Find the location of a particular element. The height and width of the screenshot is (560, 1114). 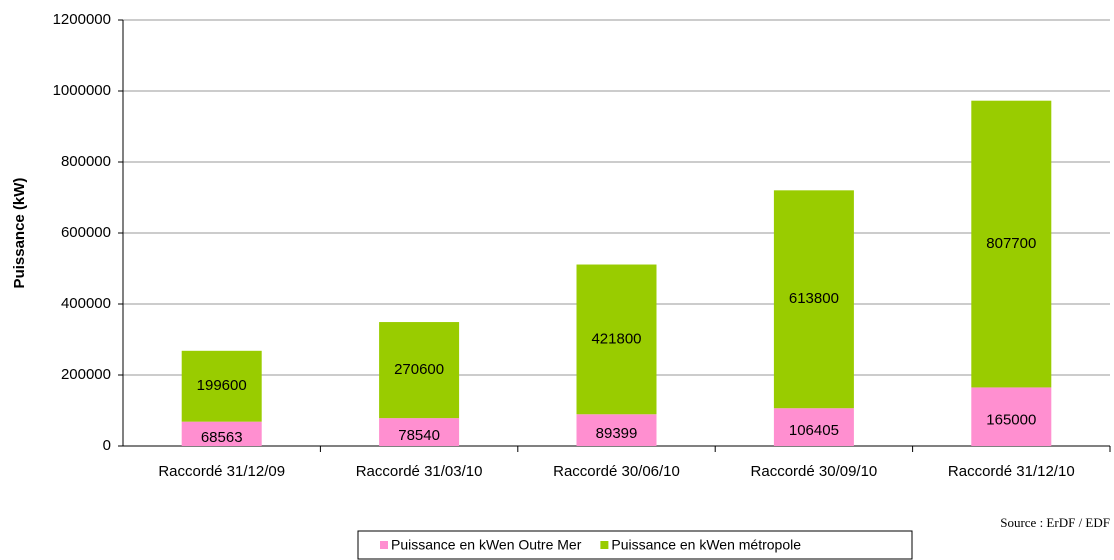

legend-box is located at coordinates (635, 545).